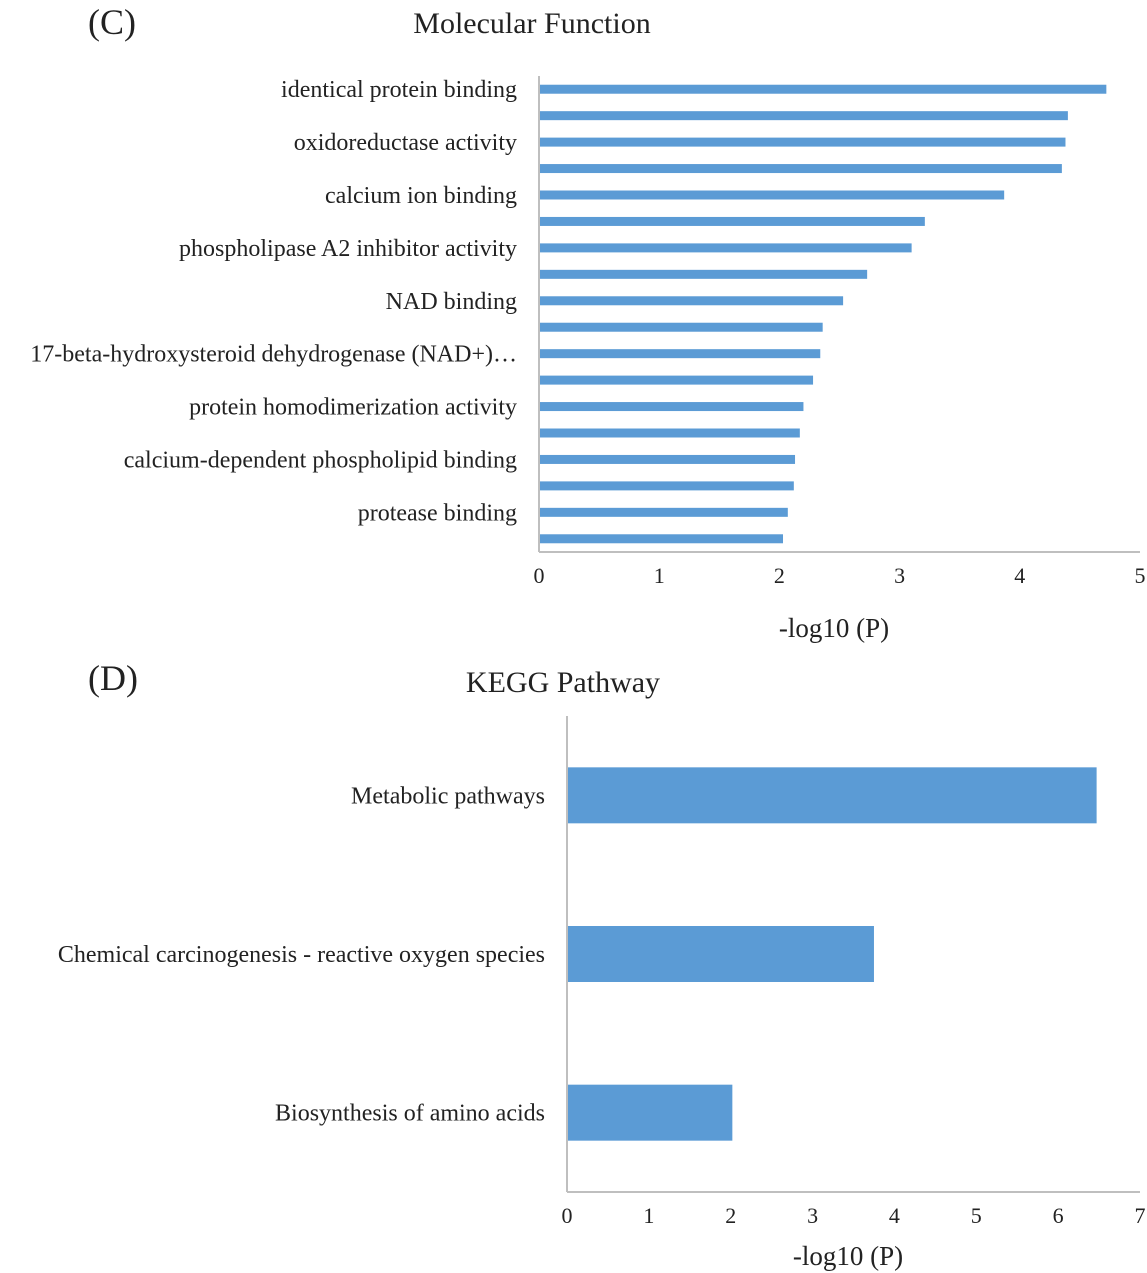 The height and width of the screenshot is (1273, 1147). I want to click on x-tick-labels-molecular-function: 0 1 2 3 4 5, so click(840, 575).